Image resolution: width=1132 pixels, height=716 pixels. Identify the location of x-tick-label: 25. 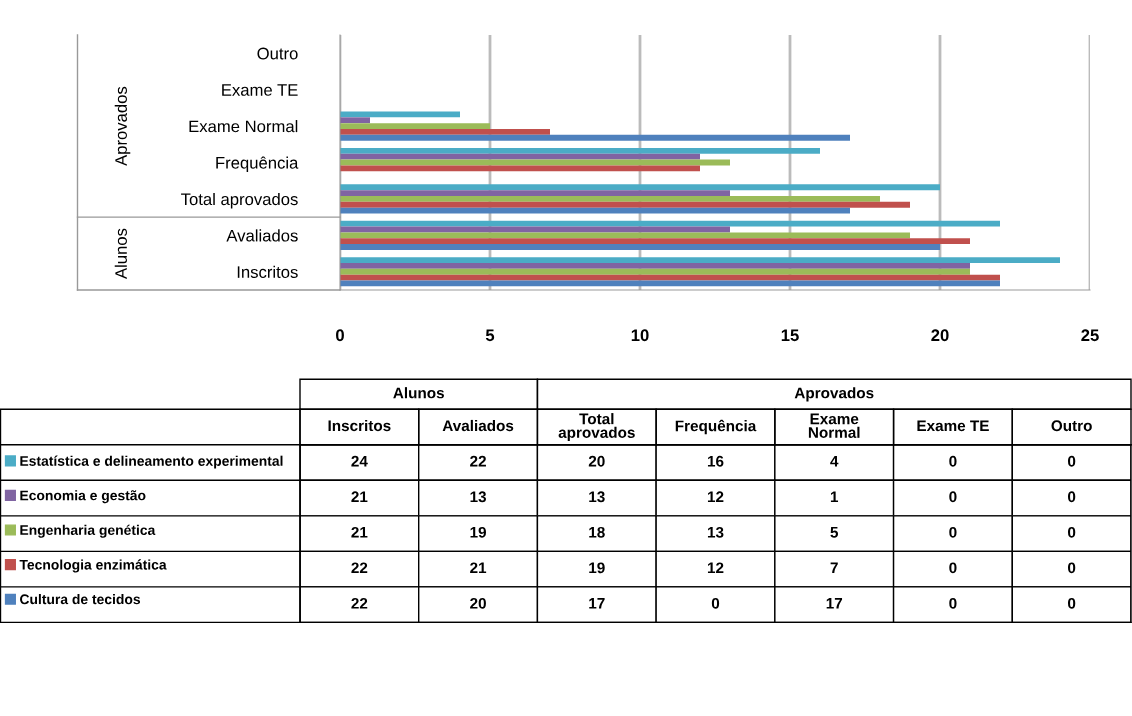
(1090, 335).